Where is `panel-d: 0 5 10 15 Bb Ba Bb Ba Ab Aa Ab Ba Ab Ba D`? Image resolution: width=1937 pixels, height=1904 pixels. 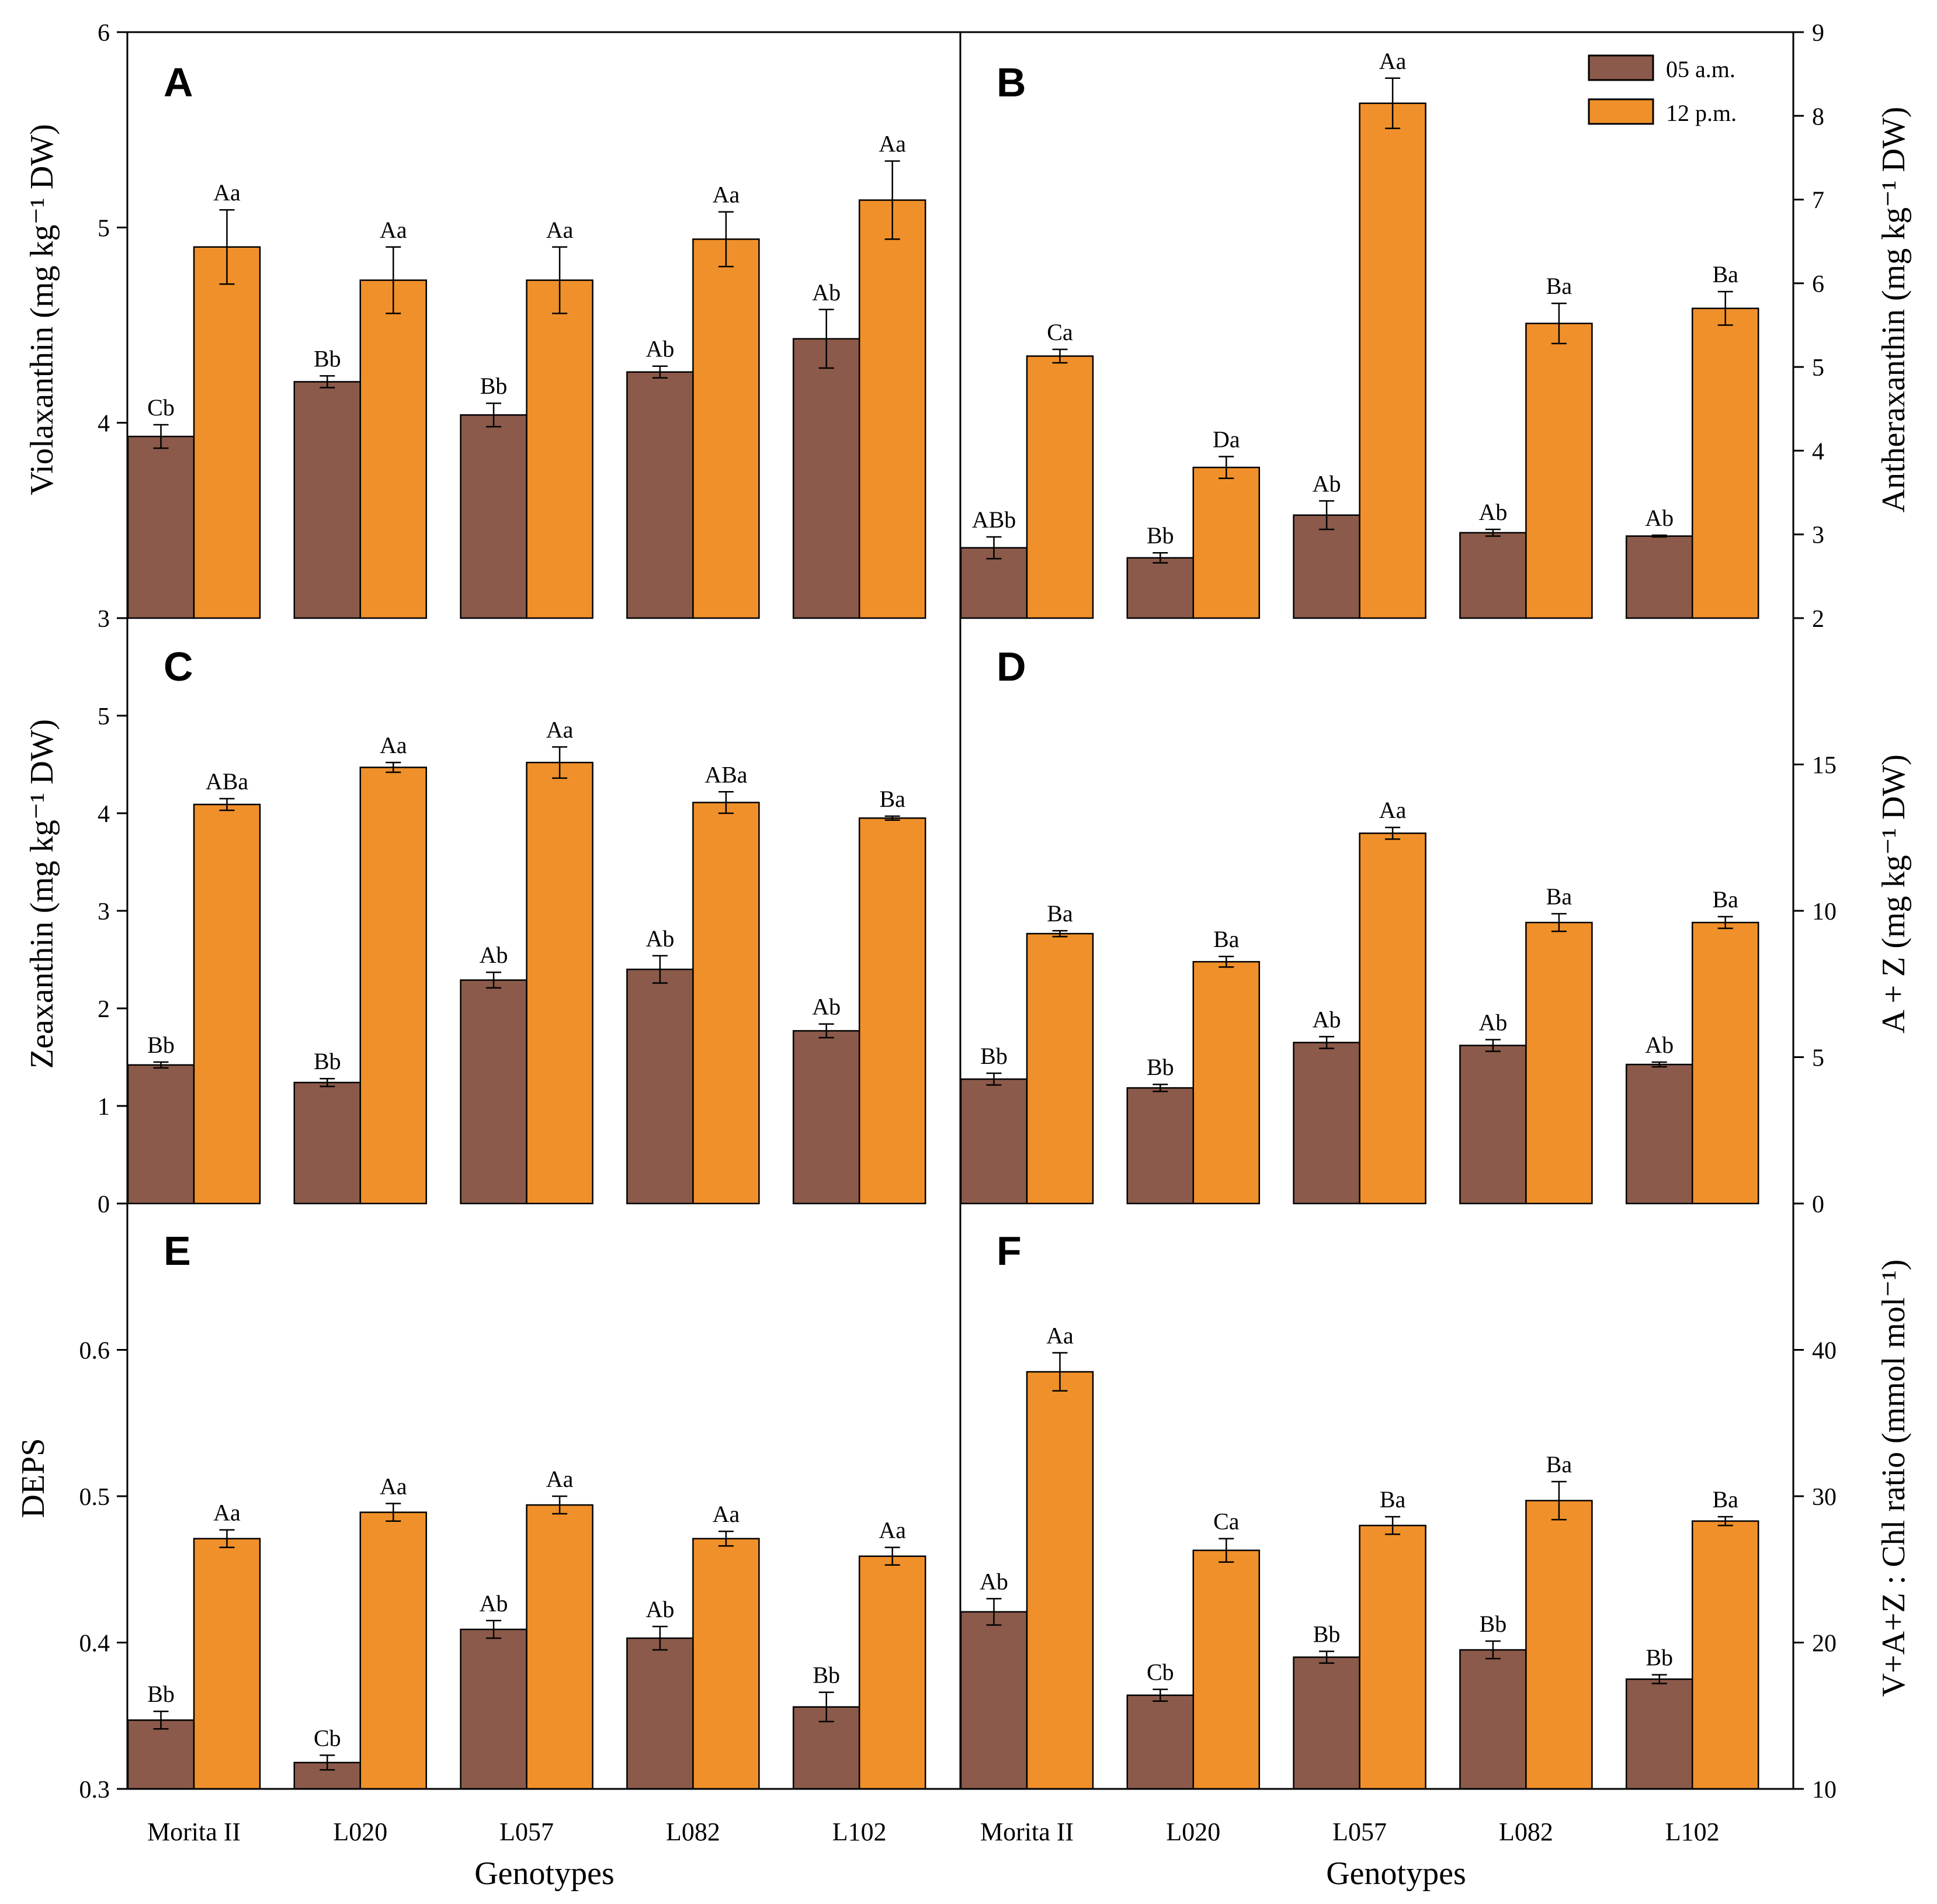 panel-d: 0 5 10 15 Bb Ba Bb Ba Ab Aa Ab Ba Ab Ba D is located at coordinates (1398, 931).